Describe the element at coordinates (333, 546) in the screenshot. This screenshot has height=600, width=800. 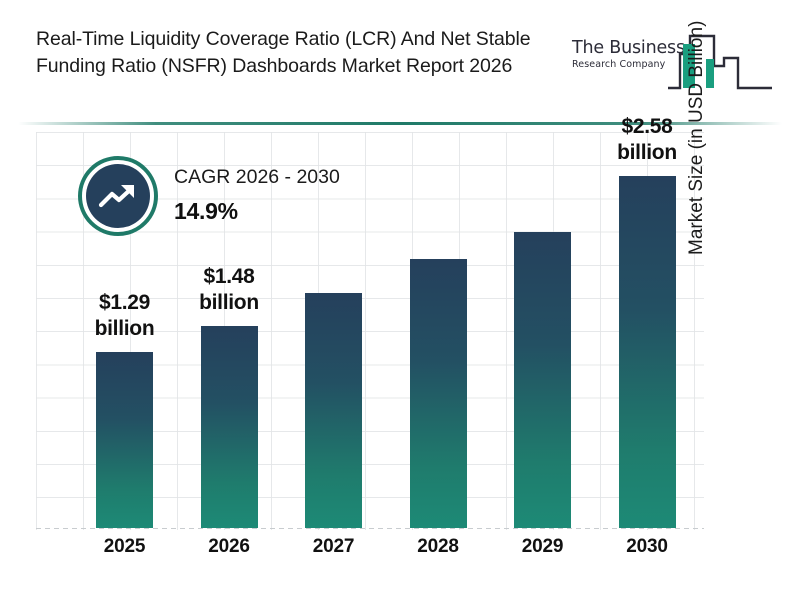
I see `x-tick-2027: 2027` at that location.